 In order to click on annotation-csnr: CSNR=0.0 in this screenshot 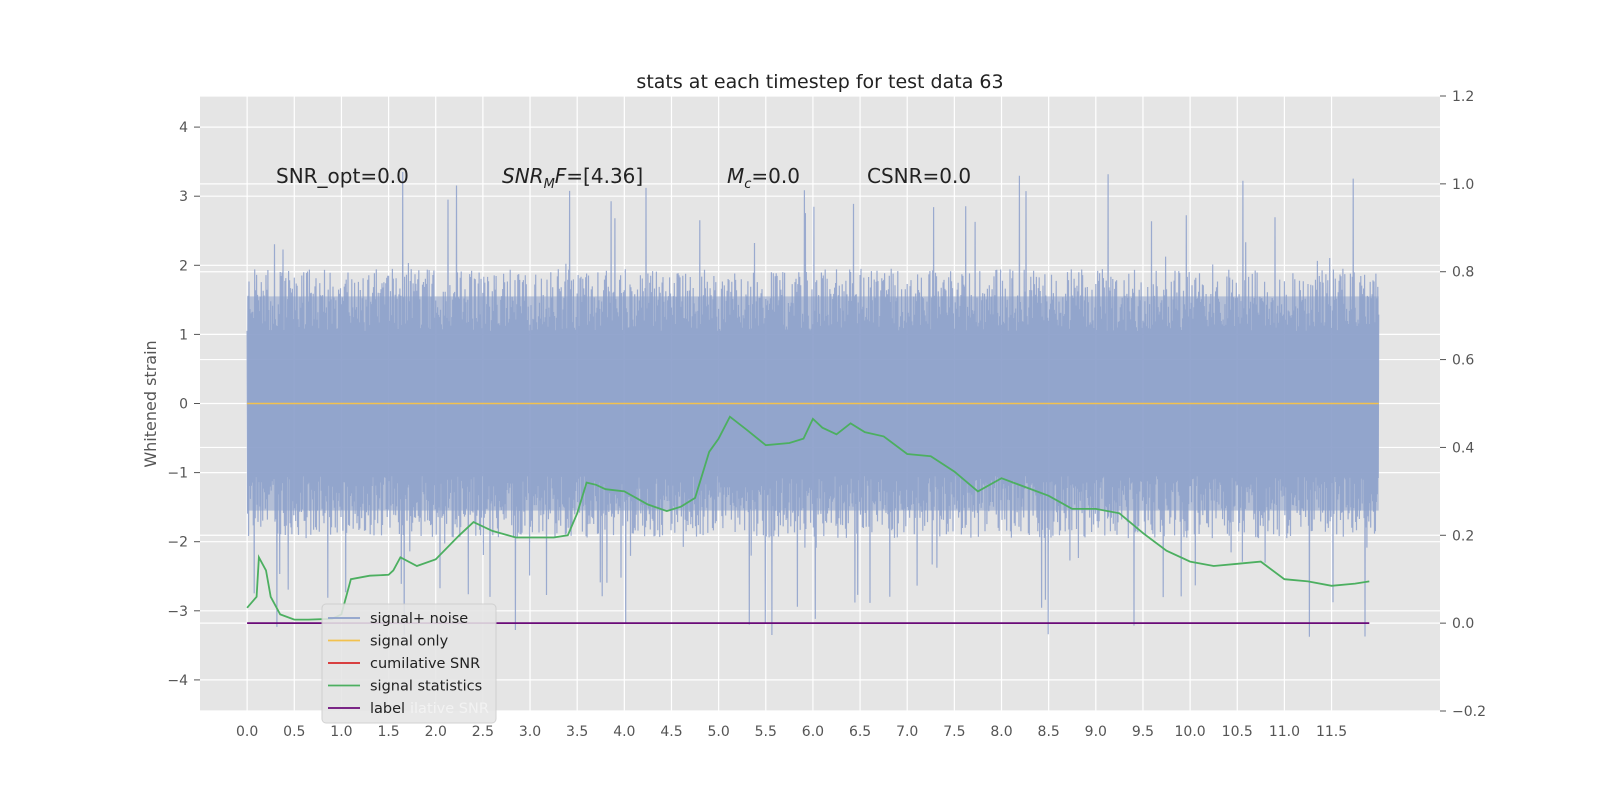, I will do `click(919, 176)`.